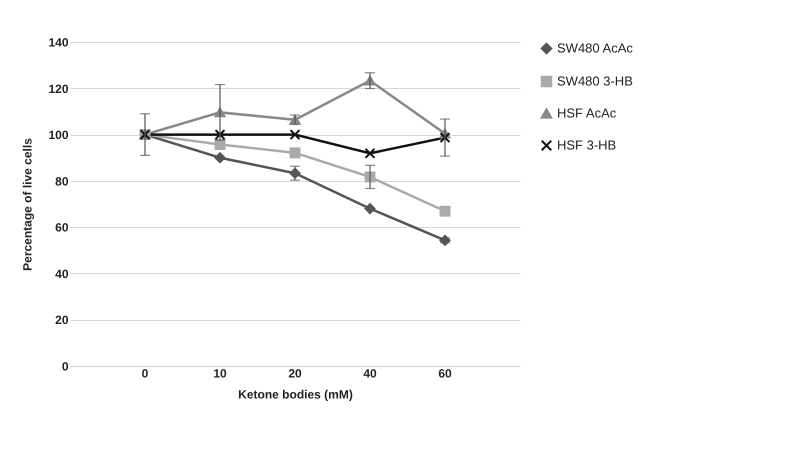  I want to click on y-tick-label: 140, so click(58, 43).